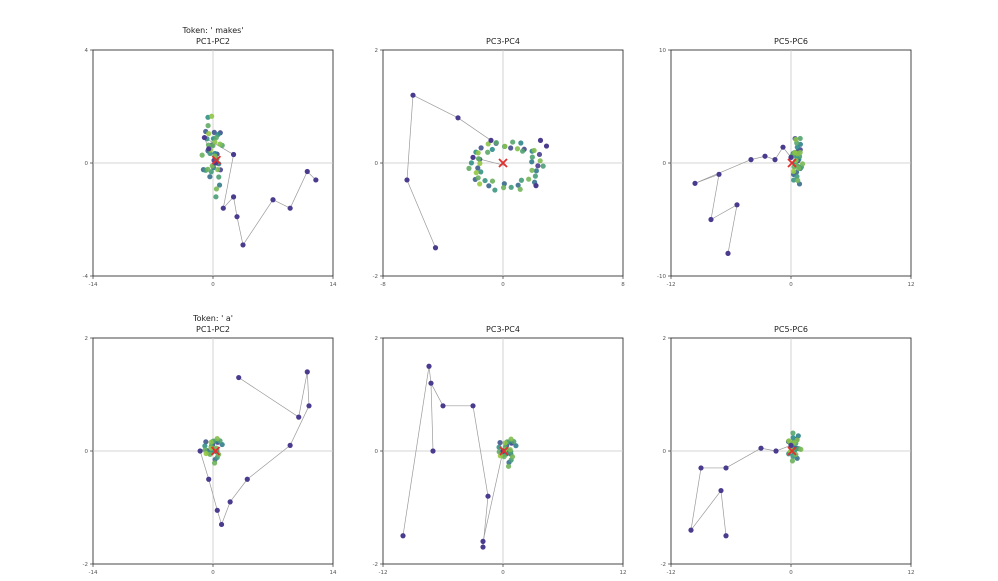 This screenshot has width=998, height=581. Describe the element at coordinates (383, 285) in the screenshot. I see `x-tick-label: -8` at that location.